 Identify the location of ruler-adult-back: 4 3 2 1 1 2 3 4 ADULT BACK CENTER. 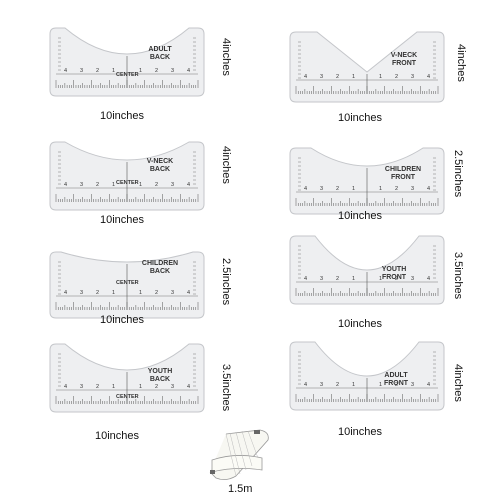
(127, 59).